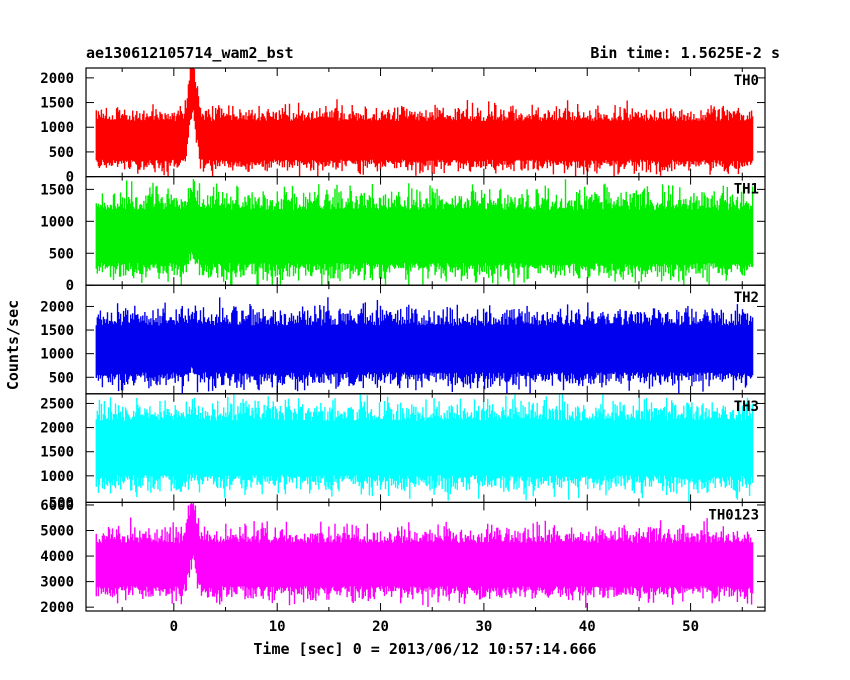 The image size is (850, 680). Describe the element at coordinates (746, 81) in the screenshot. I see `panel-label: TH0` at that location.